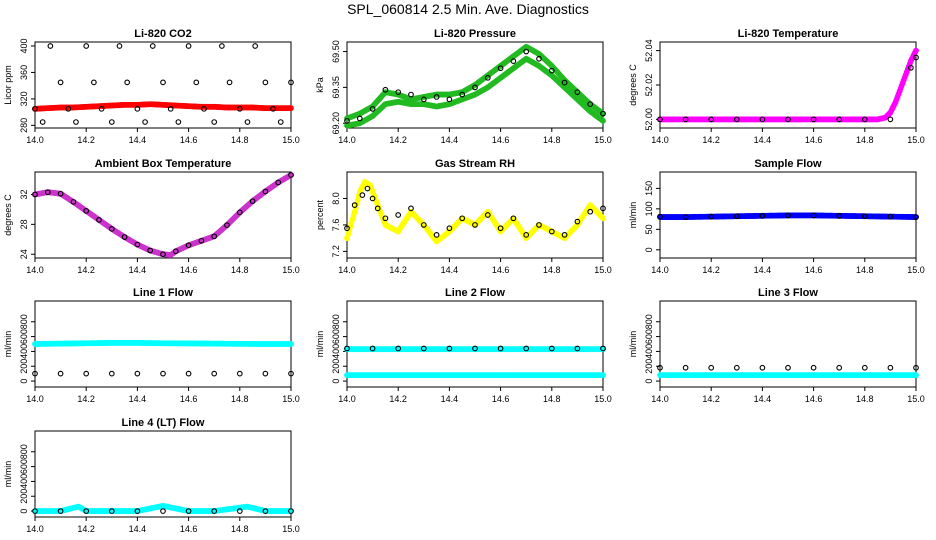 The height and width of the screenshot is (540, 936). I want to click on chart-title: Line 4 (LT) Flow, so click(163, 423).